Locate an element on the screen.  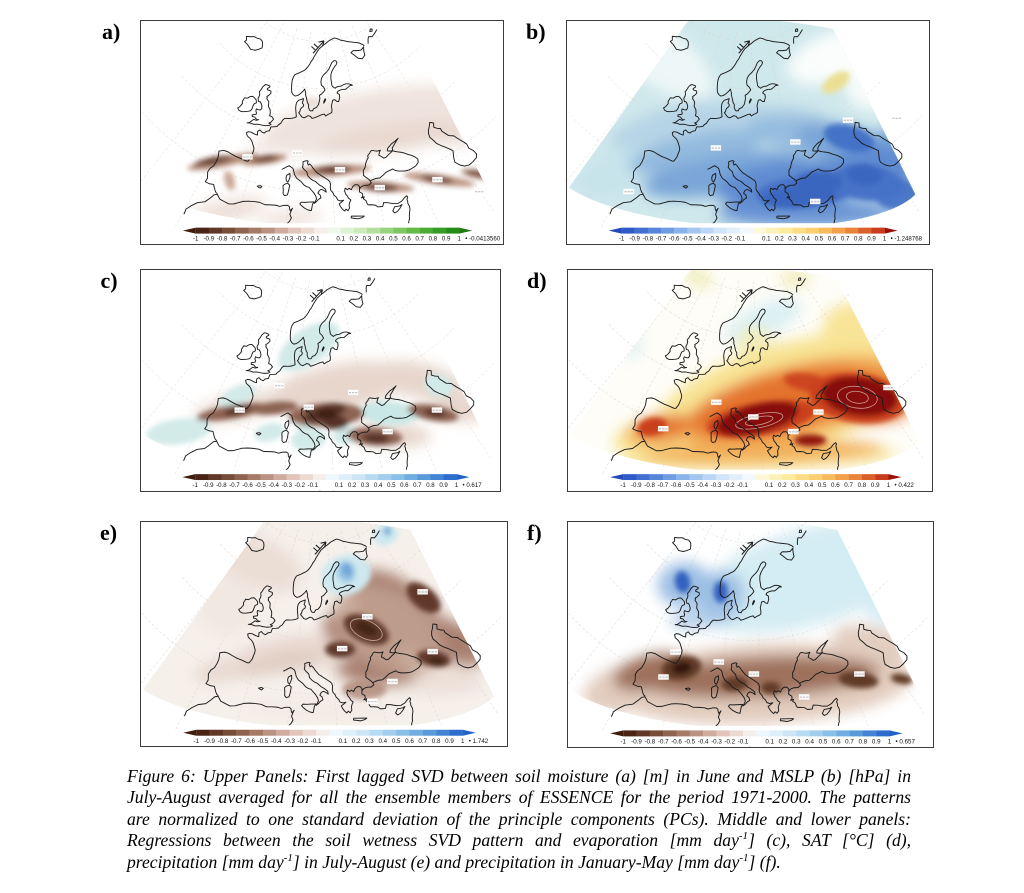
svg-text: • 1.742 is located at coordinates (478, 741).